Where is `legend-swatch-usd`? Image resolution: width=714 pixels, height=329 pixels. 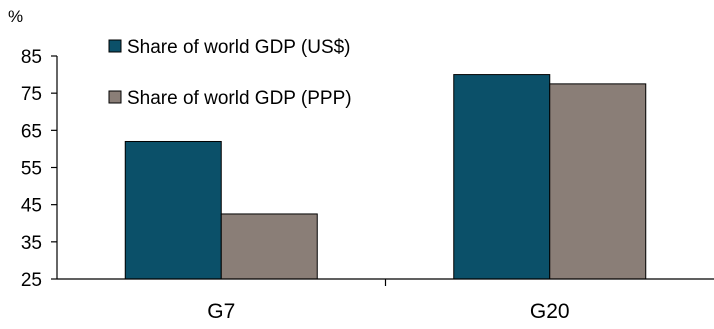
legend-swatch-usd is located at coordinates (115, 46).